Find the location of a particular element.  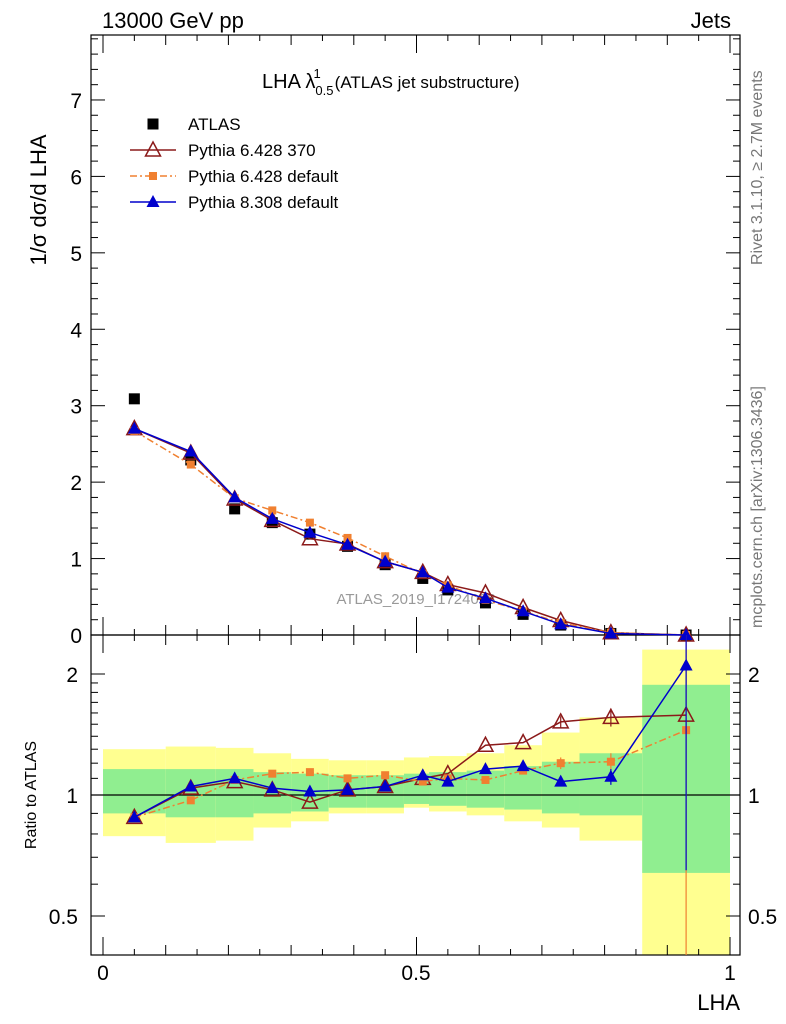

watermark: ATLAS_2019_I1724098 is located at coordinates (415, 599).